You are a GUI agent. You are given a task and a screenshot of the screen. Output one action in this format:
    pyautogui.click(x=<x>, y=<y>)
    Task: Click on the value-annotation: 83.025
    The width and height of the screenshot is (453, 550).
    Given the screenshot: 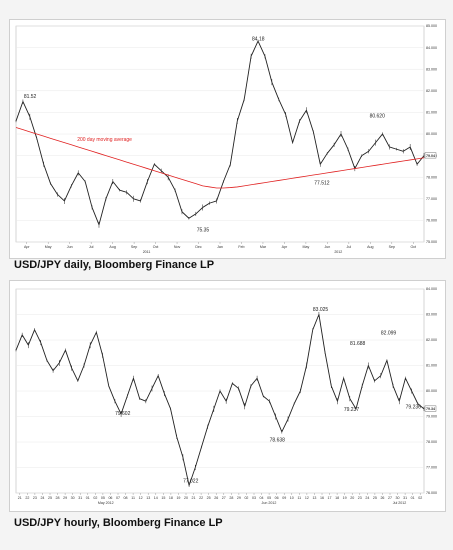 What is the action you would take?
    pyautogui.click(x=321, y=310)
    